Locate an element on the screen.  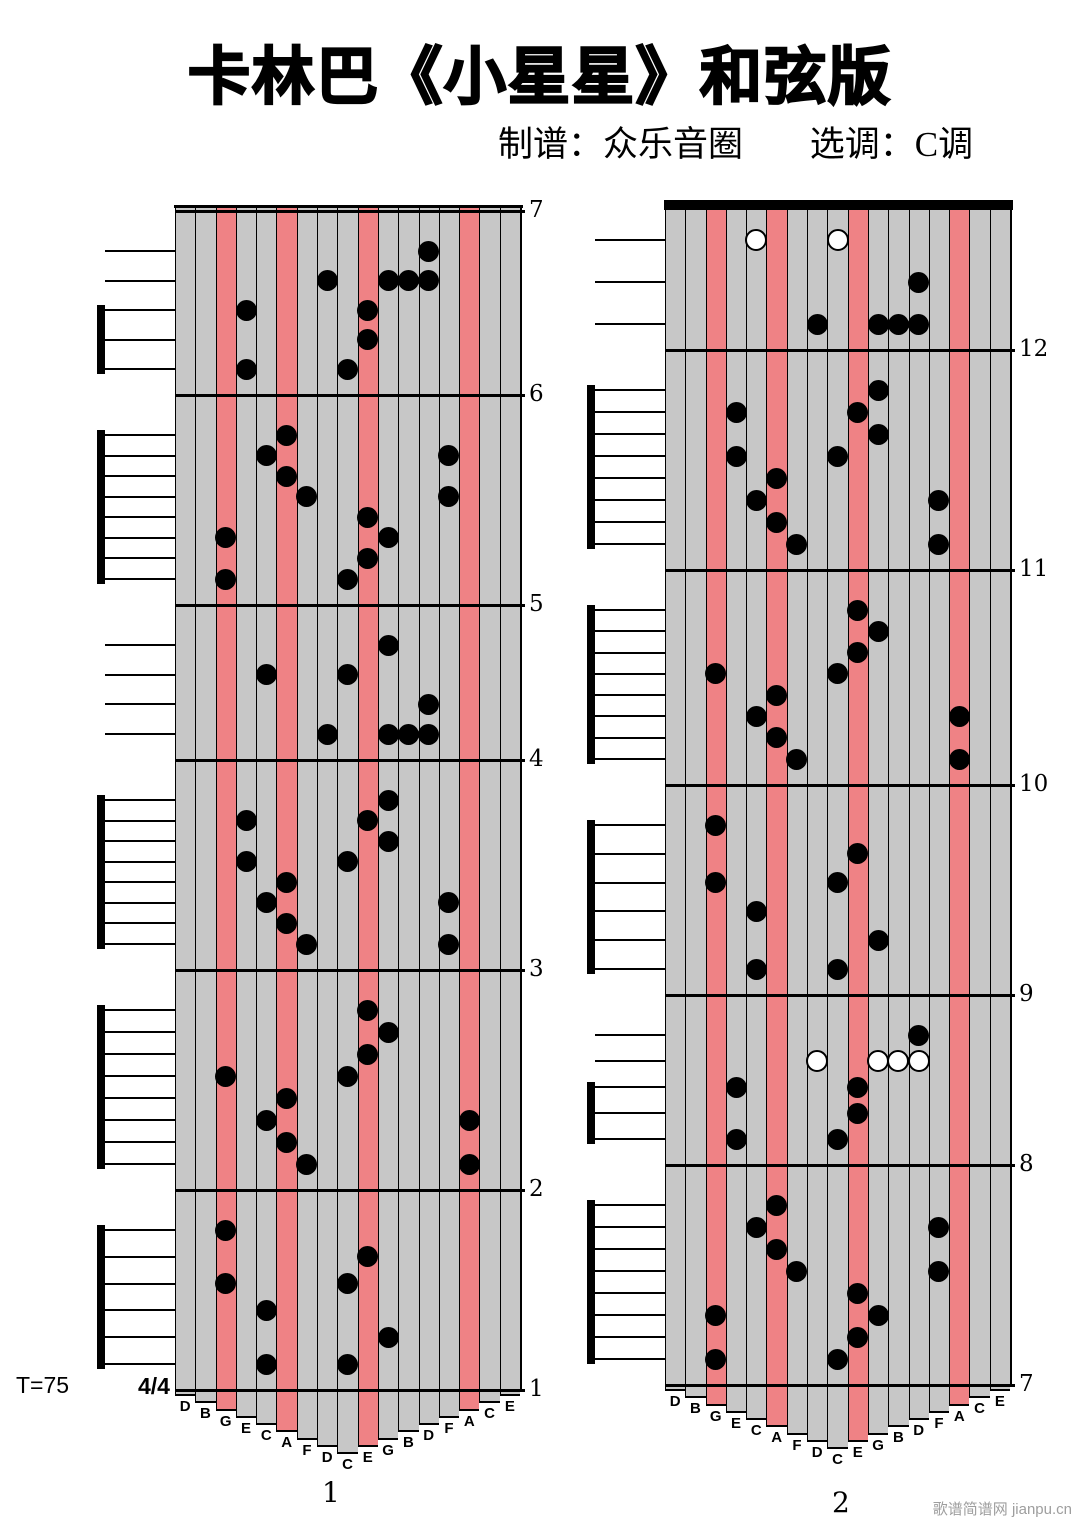
tine-label: A is located at coordinates (287, 1443).